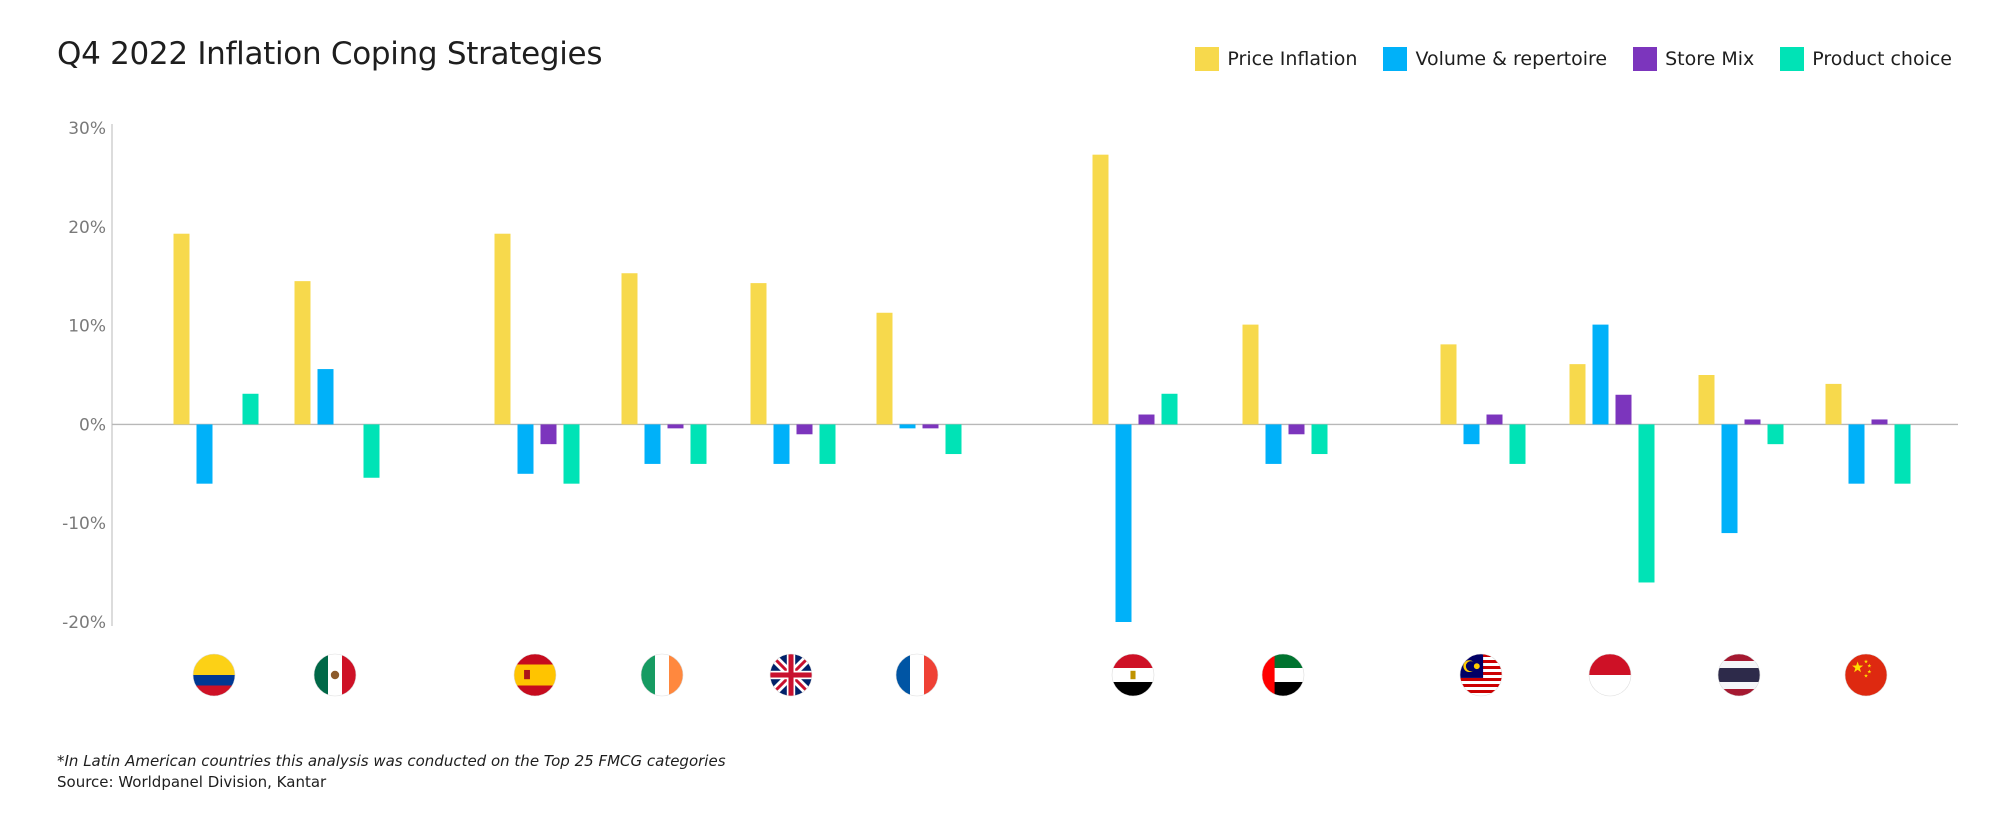 The height and width of the screenshot is (816, 2000). Describe the element at coordinates (87, 327) in the screenshot. I see `y-tick-label: 10%` at that location.